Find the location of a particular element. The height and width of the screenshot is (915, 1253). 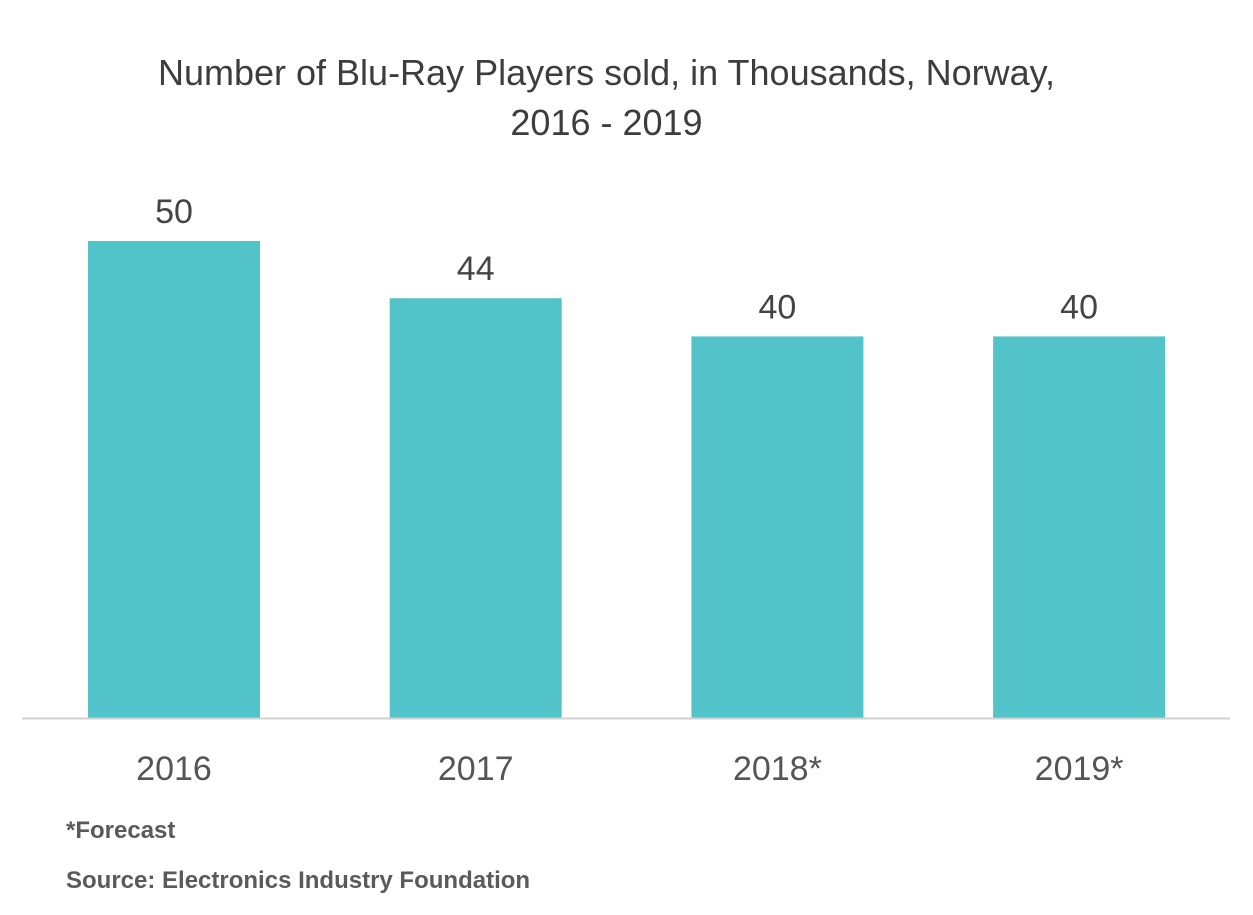

data-label: 50 is located at coordinates (174, 212).